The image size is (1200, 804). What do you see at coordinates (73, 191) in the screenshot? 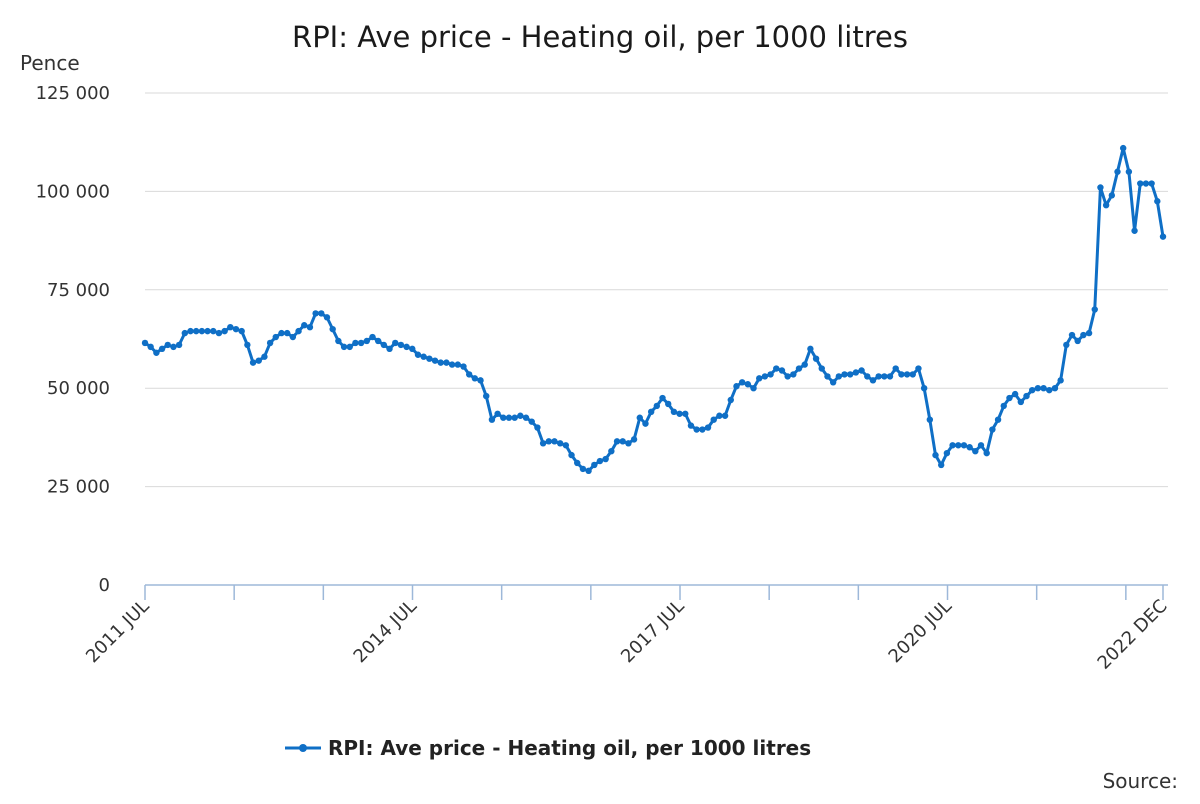
I see `y-tick-label: 100 000` at bounding box center [73, 191].